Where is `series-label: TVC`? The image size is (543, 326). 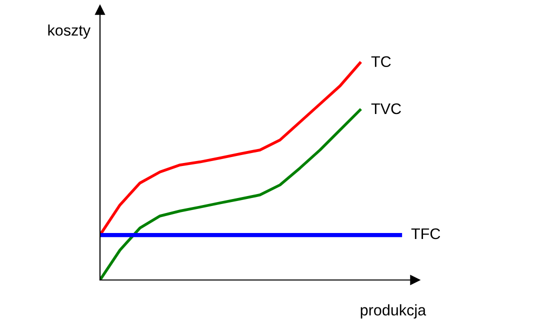
series-label: TVC is located at coordinates (386, 108).